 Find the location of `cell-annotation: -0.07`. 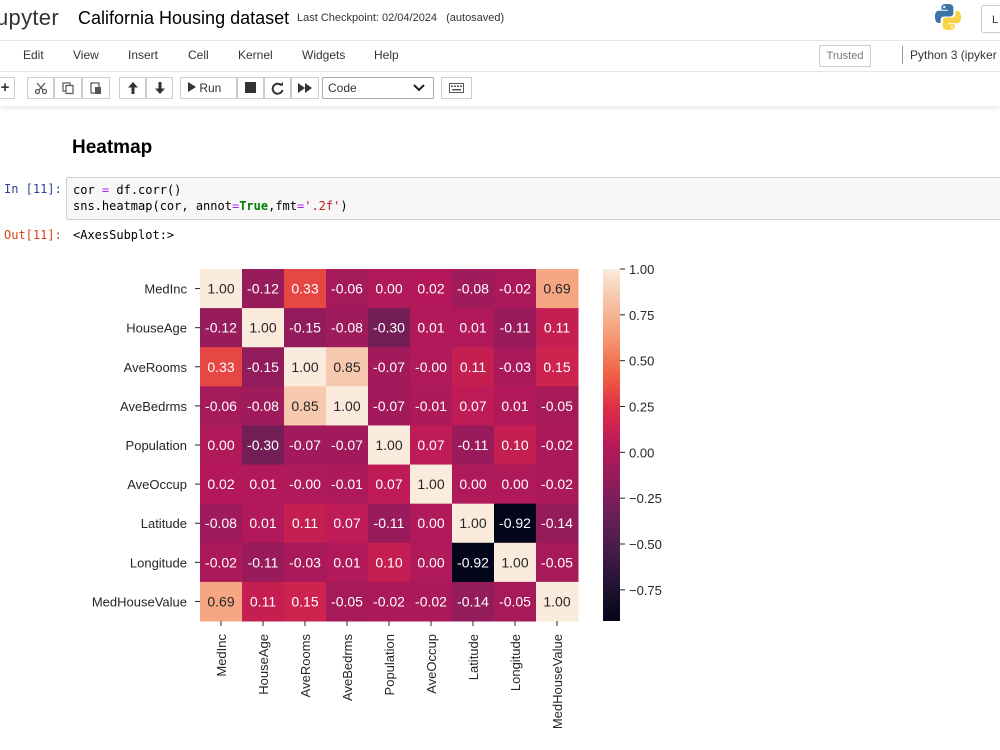

cell-annotation: -0.07 is located at coordinates (305, 445).